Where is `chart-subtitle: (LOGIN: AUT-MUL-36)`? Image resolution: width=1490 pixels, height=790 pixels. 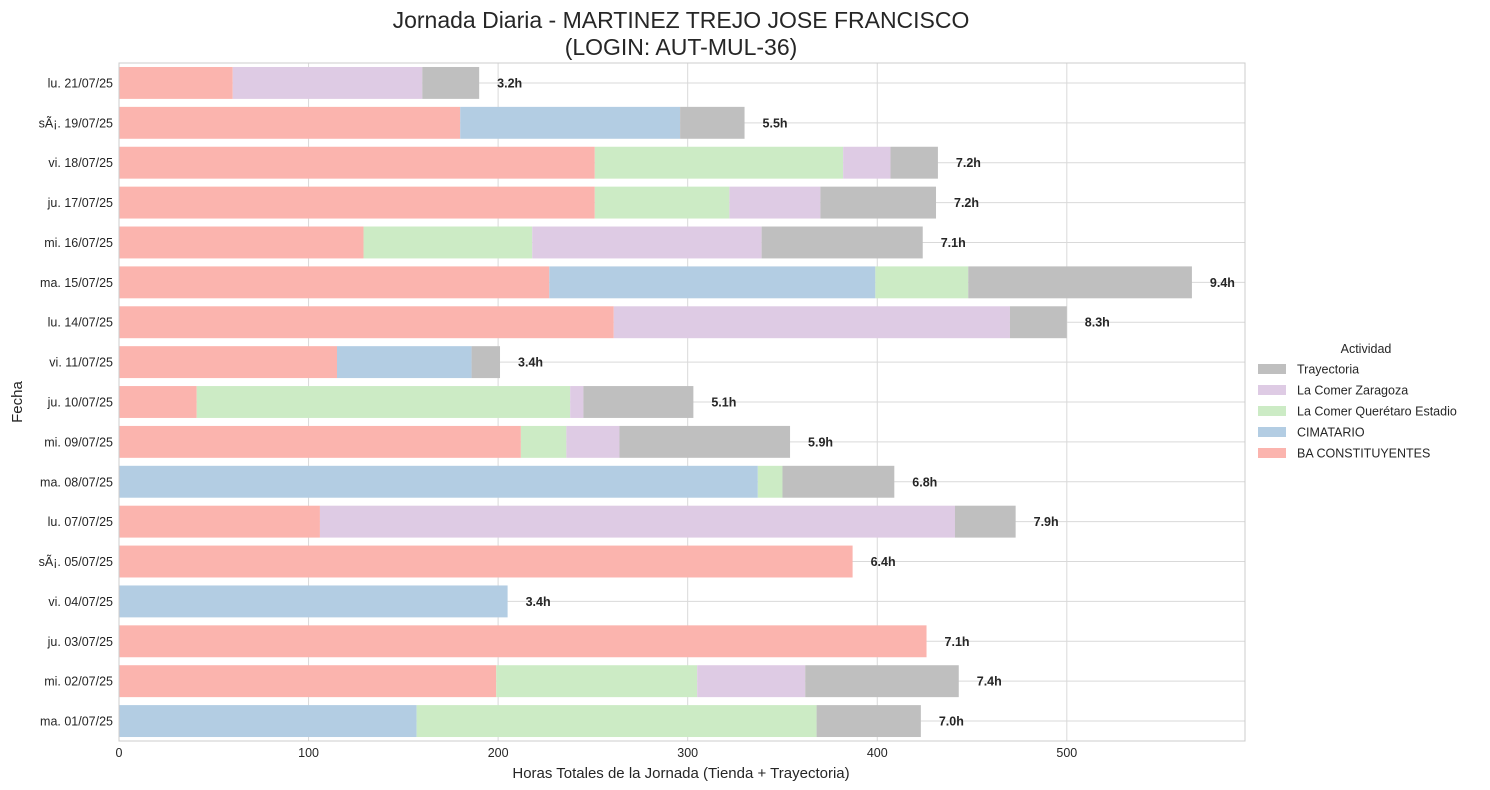
chart-subtitle: (LOGIN: AUT-MUL-36) is located at coordinates (681, 47).